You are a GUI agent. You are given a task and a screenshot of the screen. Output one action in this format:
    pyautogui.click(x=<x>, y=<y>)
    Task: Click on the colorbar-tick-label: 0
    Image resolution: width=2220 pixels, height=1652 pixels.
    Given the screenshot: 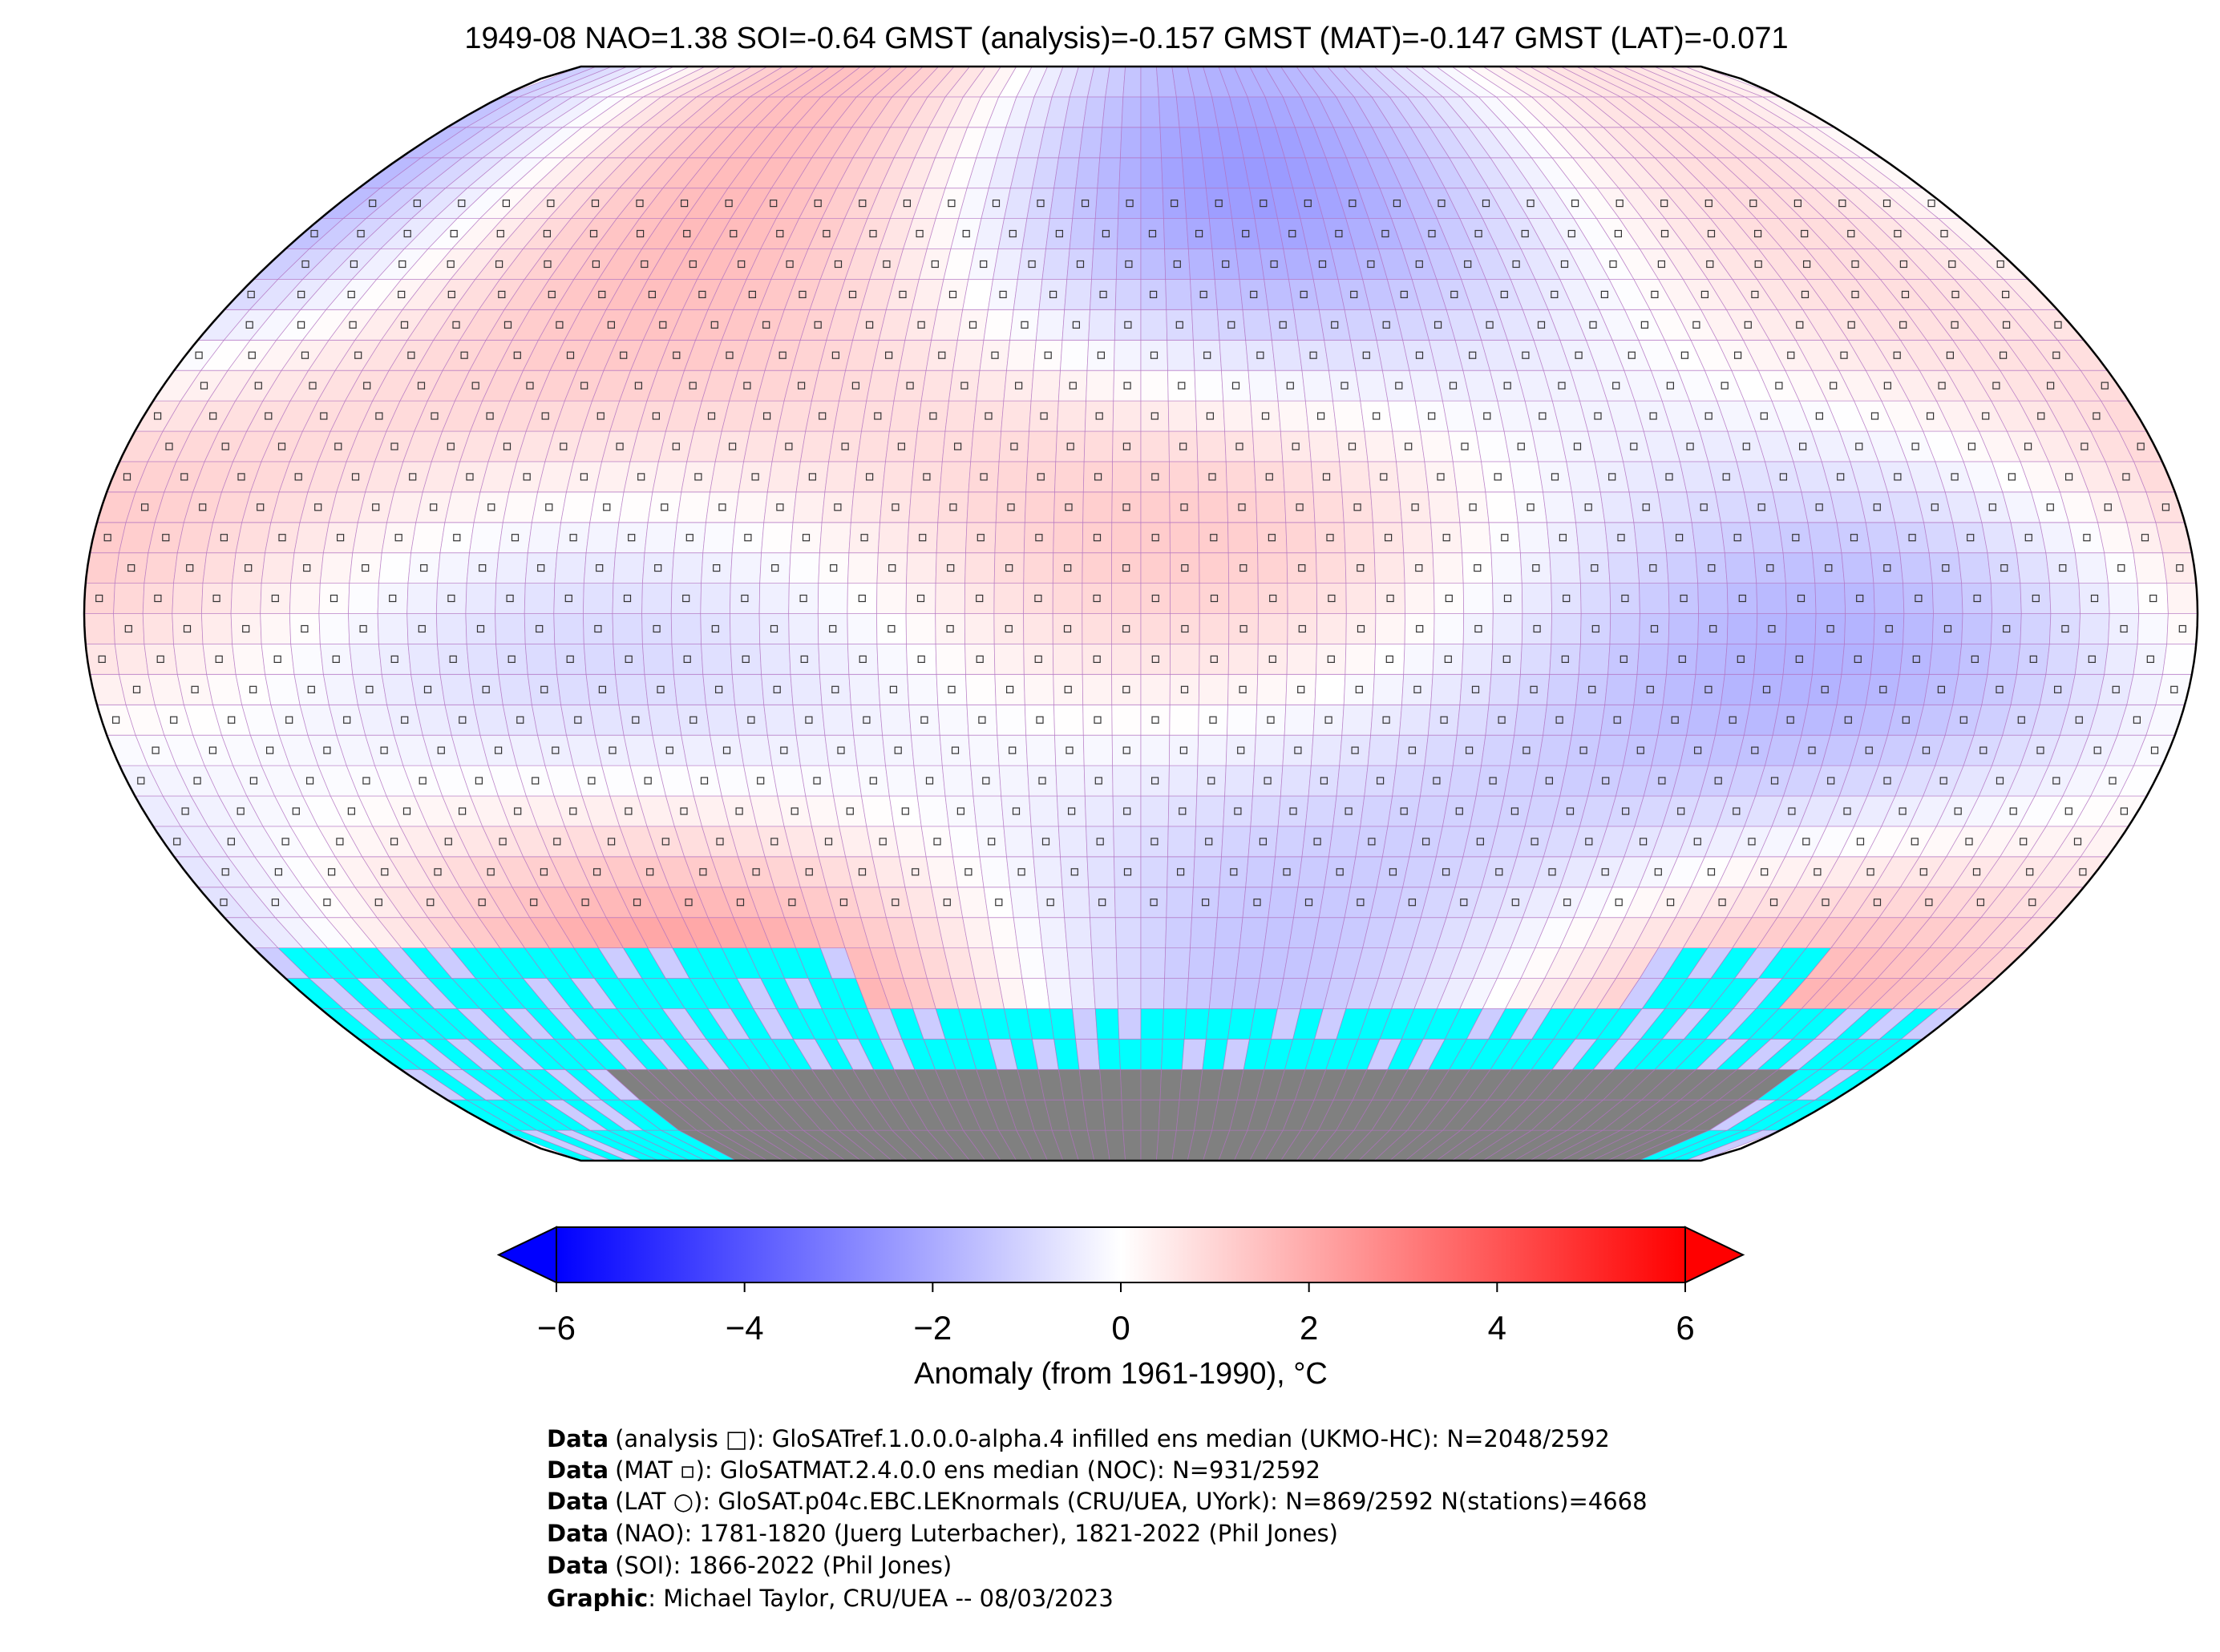 What is the action you would take?
    pyautogui.click(x=1120, y=1328)
    